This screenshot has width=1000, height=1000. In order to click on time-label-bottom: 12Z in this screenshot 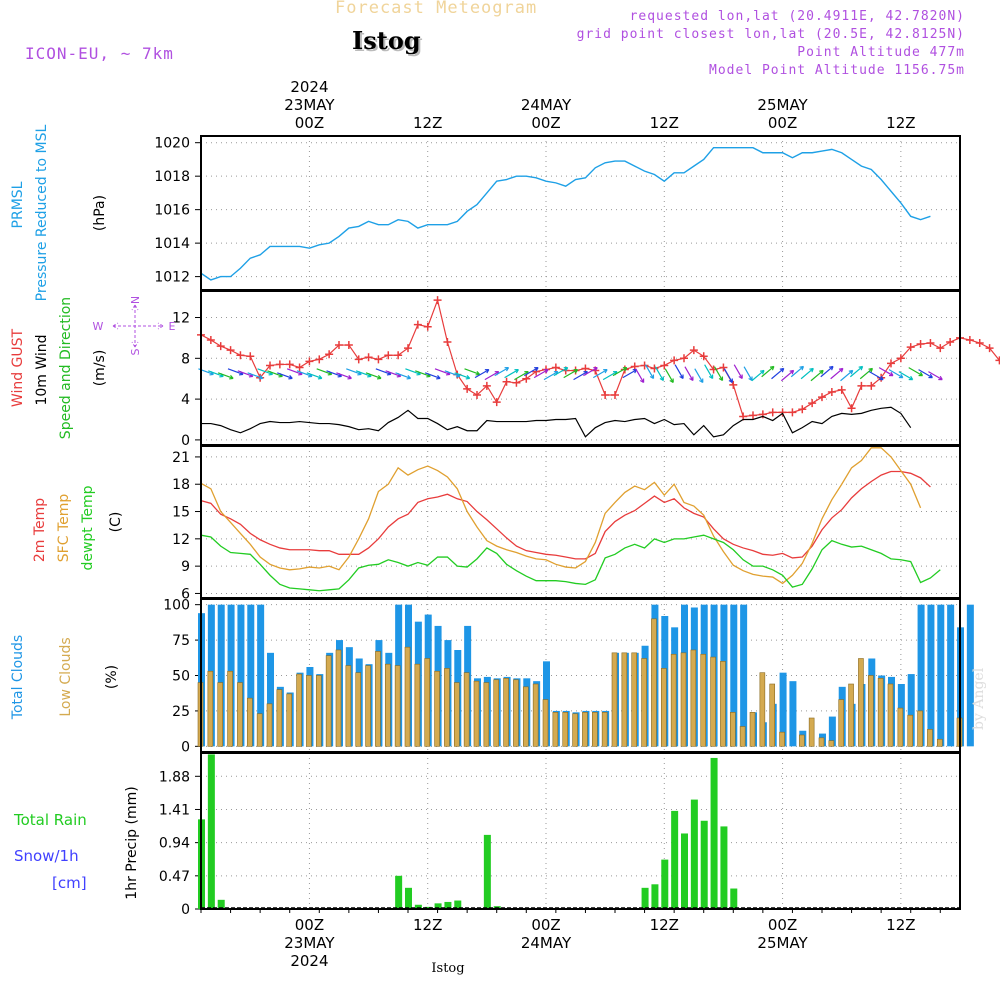, I will do `click(427, 925)`.